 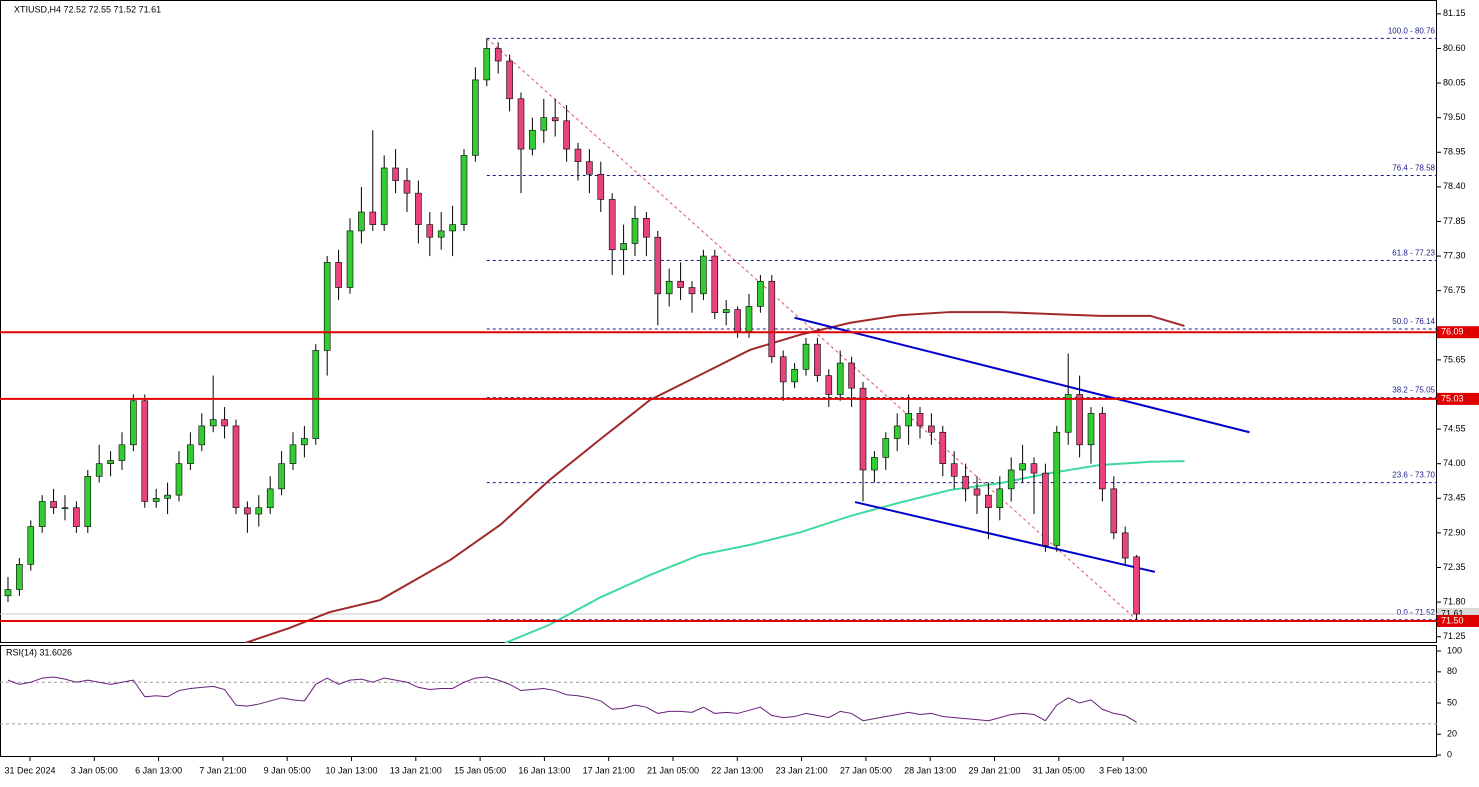 What do you see at coordinates (1449, 754) in the screenshot?
I see `y-tick-label: 0` at bounding box center [1449, 754].